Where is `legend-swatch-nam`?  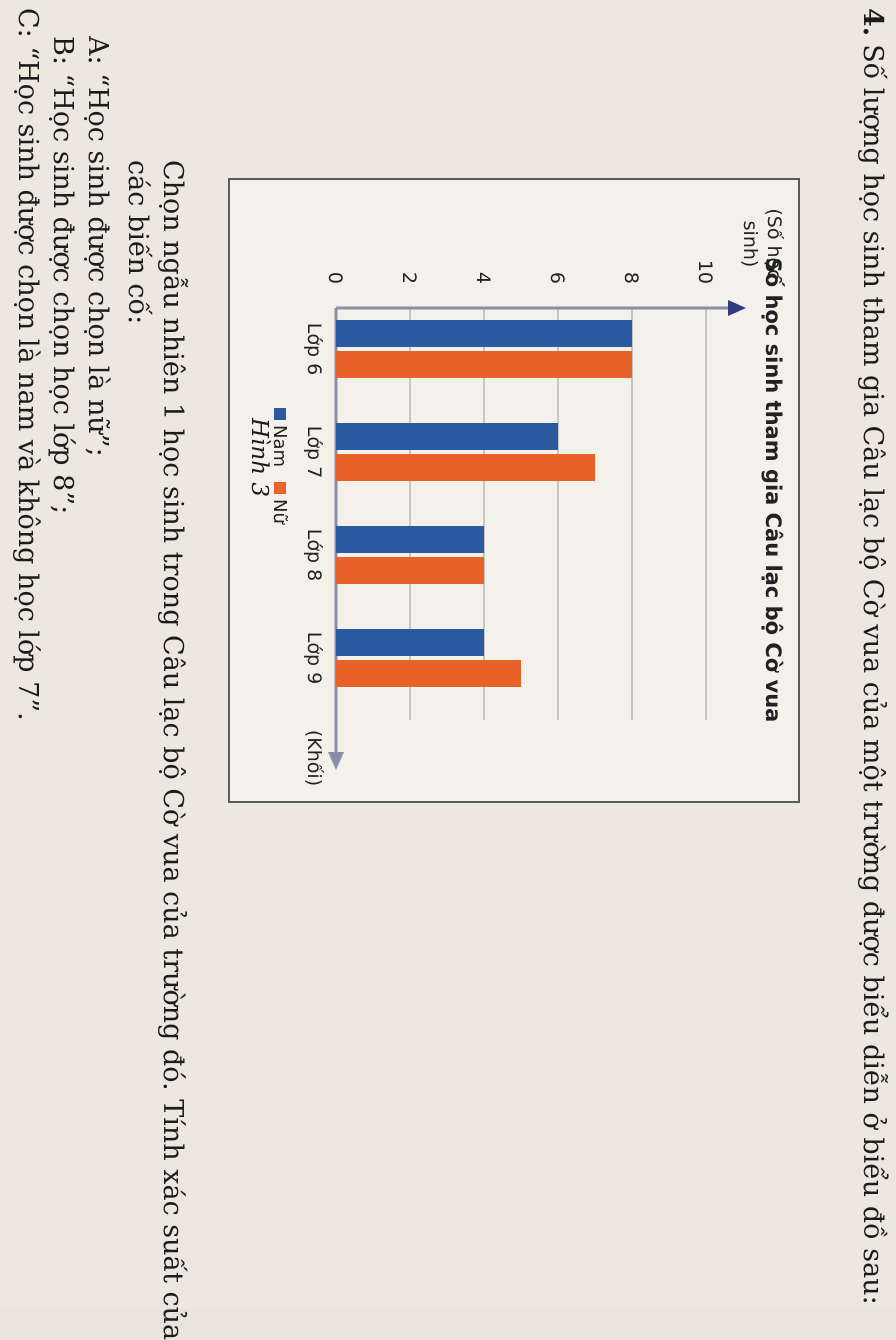
legend-swatch-nam is located at coordinates (280, 414).